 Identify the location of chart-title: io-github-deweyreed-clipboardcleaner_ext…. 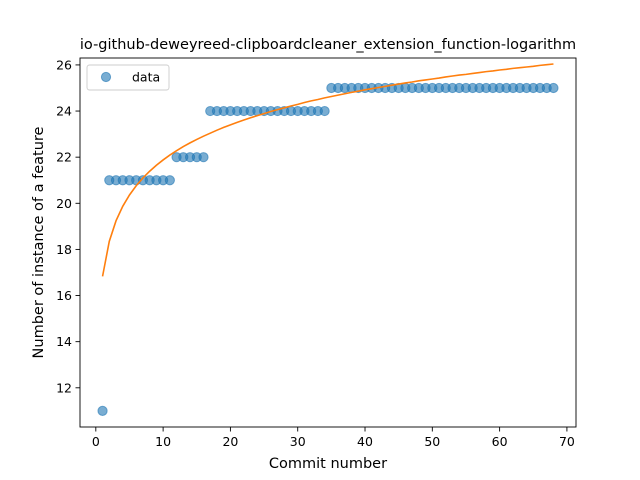
(328, 45).